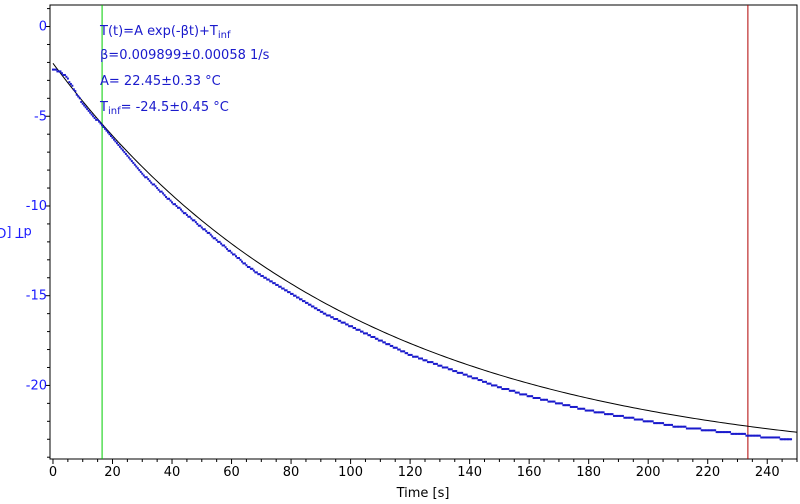 The height and width of the screenshot is (504, 800). Describe the element at coordinates (423, 469) in the screenshot. I see `x-axis-ticks: 0 20 40 60 80 100 120 140 160 180 200 220 240` at that location.